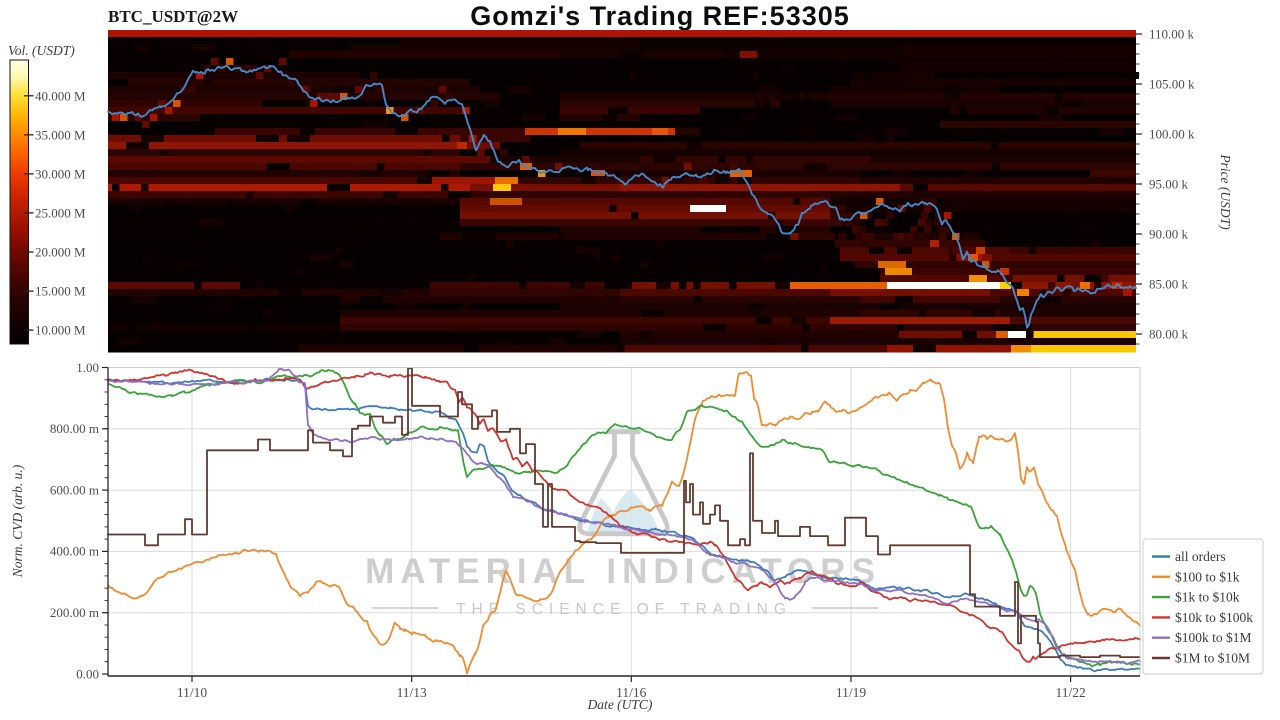  Describe the element at coordinates (1212, 658) in the screenshot. I see `svg-text: $1M to $10M` at that location.